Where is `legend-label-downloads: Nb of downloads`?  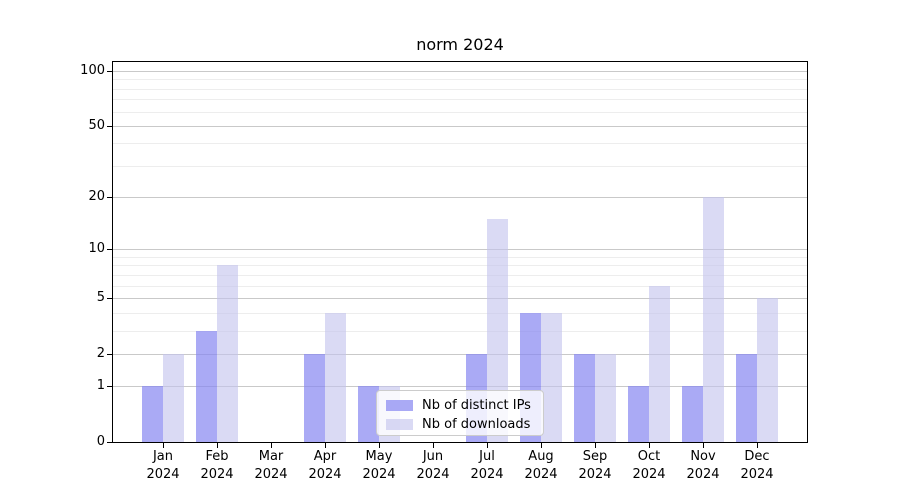 legend-label-downloads: Nb of downloads is located at coordinates (476, 424).